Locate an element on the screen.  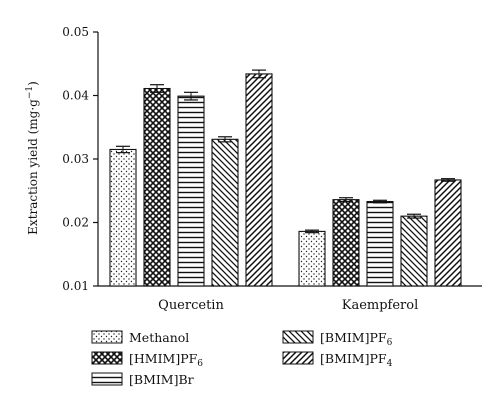
category-label: Quercetin is located at coordinates (191, 305).